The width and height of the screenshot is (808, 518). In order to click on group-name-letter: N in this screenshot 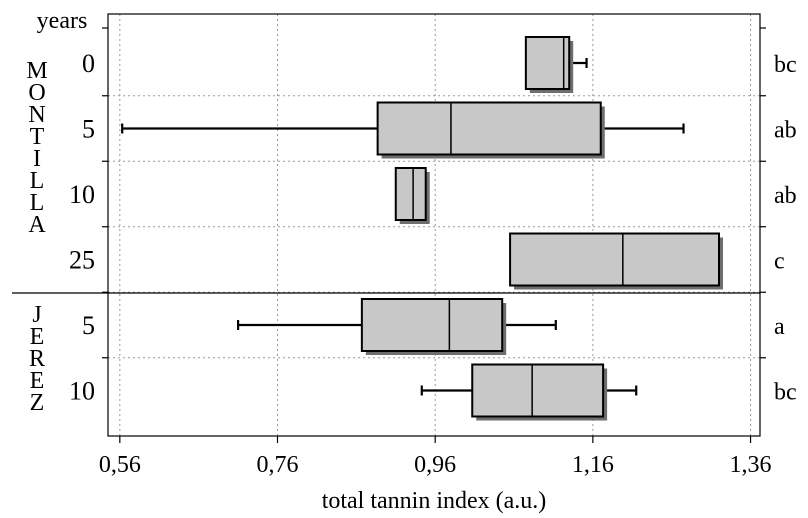, I will do `click(36, 115)`.